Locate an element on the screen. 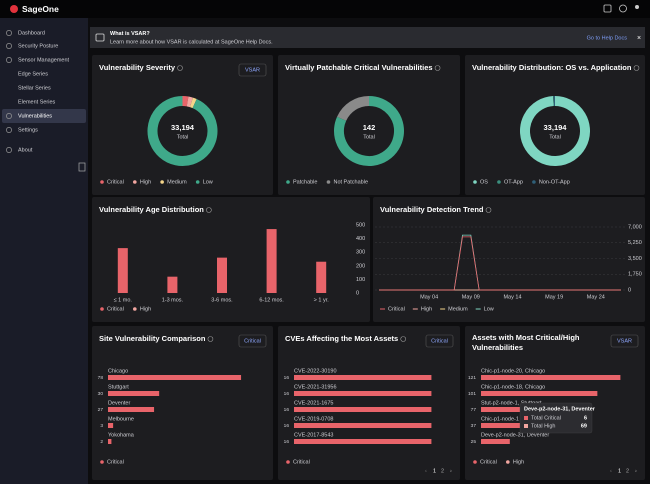 Image resolution: width=650 pixels, height=484 pixels. bar-label: CVE-2019-0708 is located at coordinates (313, 419).